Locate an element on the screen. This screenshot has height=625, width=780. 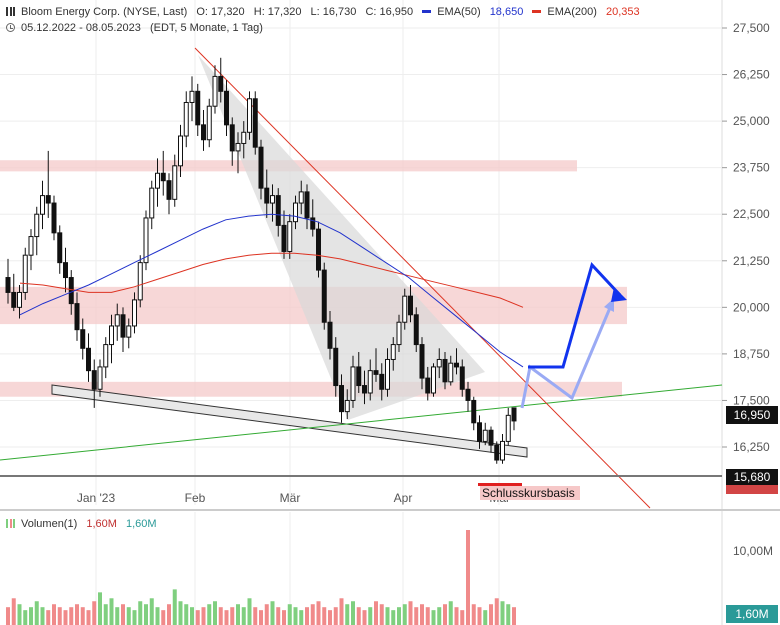
candlestick-icon is located at coordinates (10, 11).